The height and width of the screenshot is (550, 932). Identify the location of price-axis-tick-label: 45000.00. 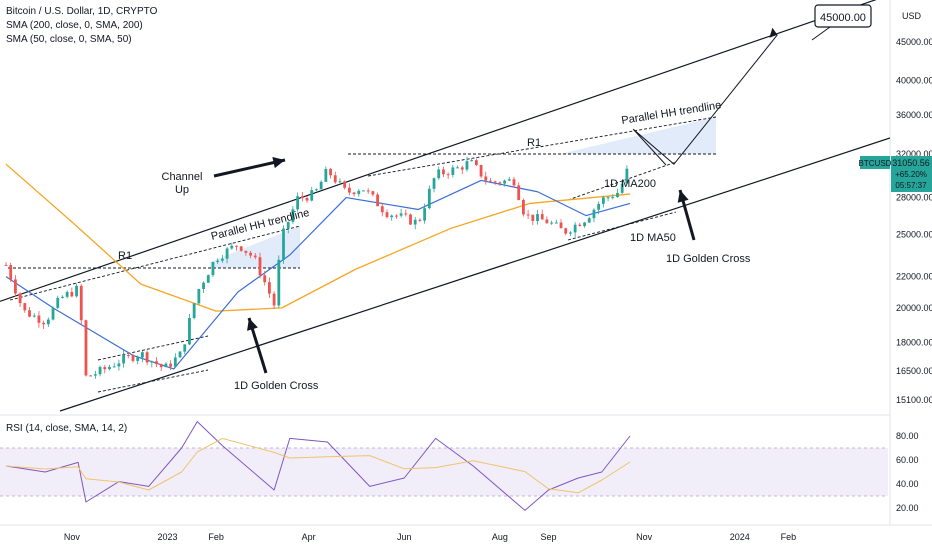
(914, 42).